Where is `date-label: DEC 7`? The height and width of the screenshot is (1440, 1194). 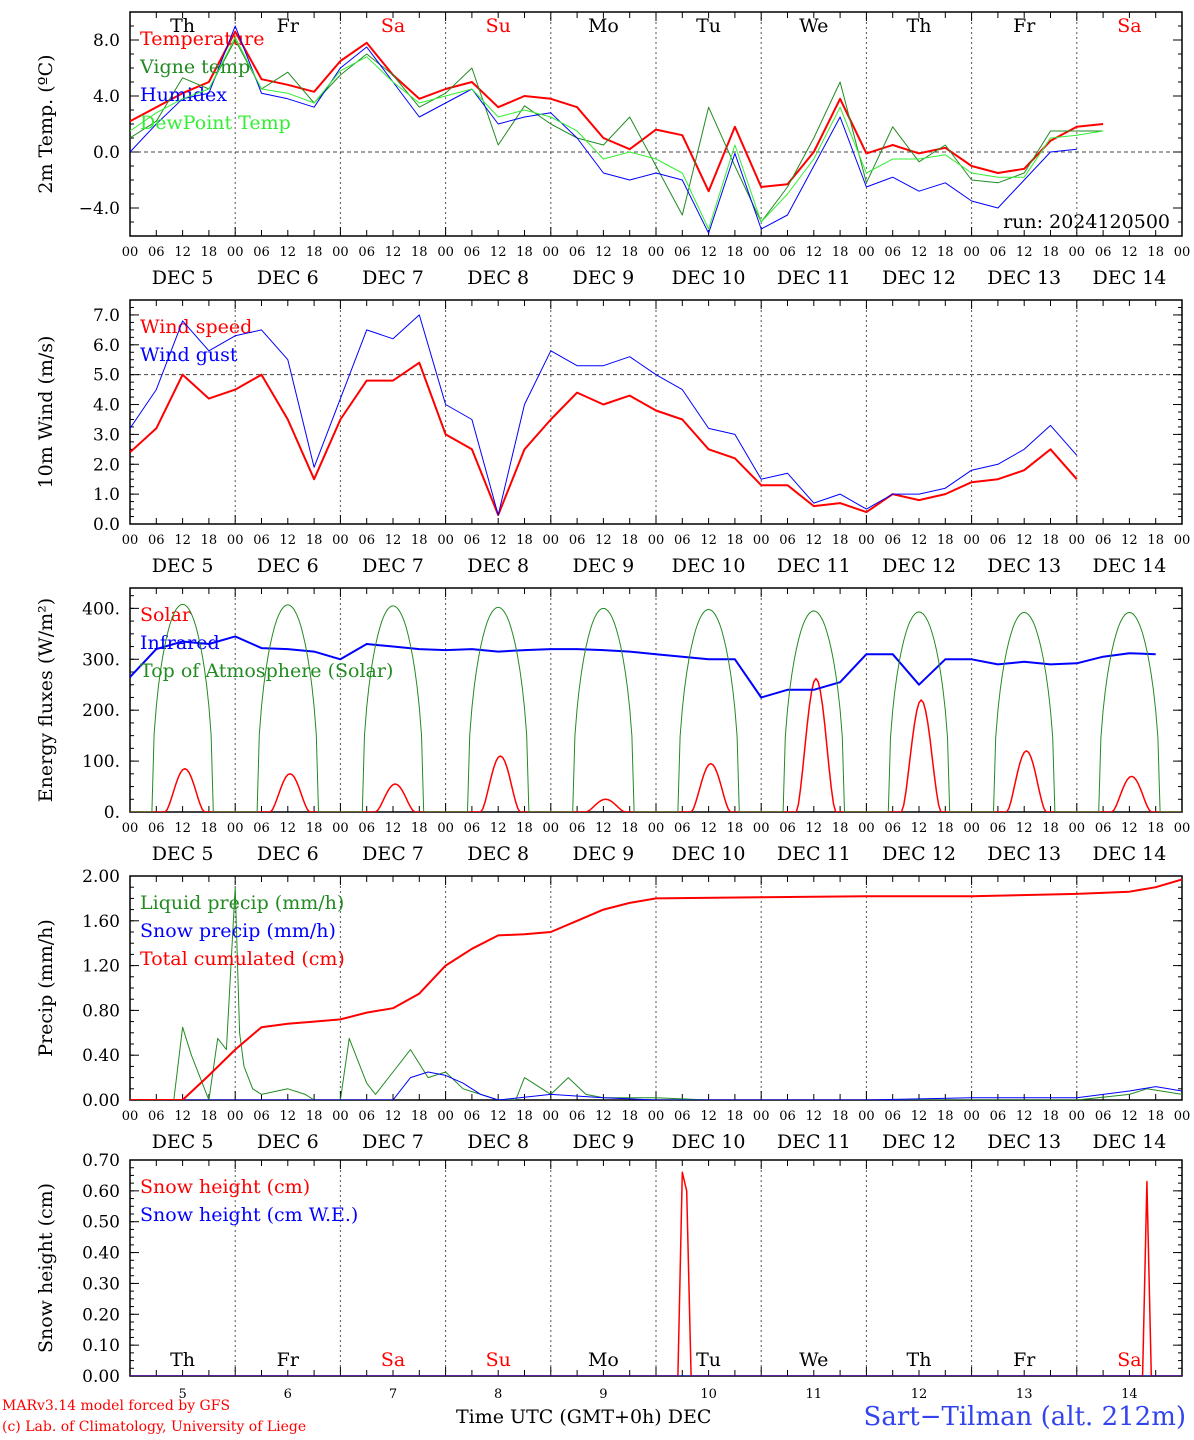 date-label: DEC 7 is located at coordinates (393, 1142).